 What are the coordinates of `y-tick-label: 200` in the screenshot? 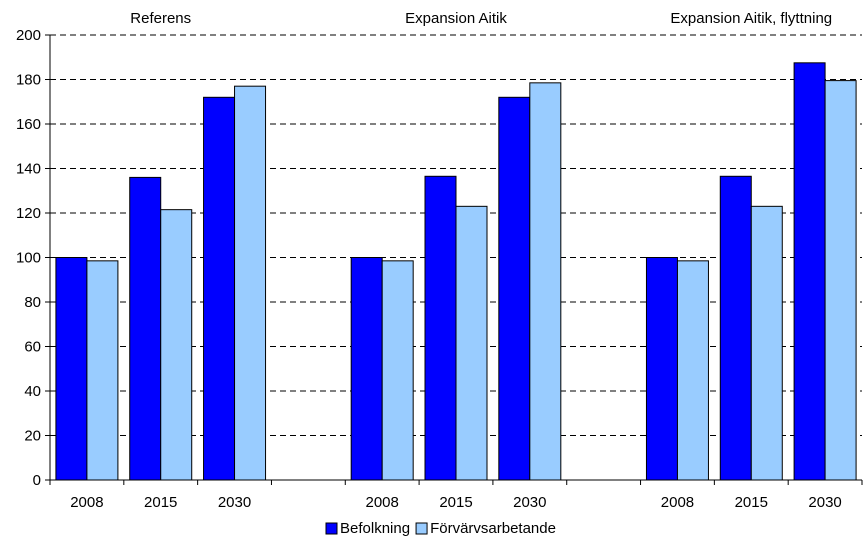 It's located at (28, 35).